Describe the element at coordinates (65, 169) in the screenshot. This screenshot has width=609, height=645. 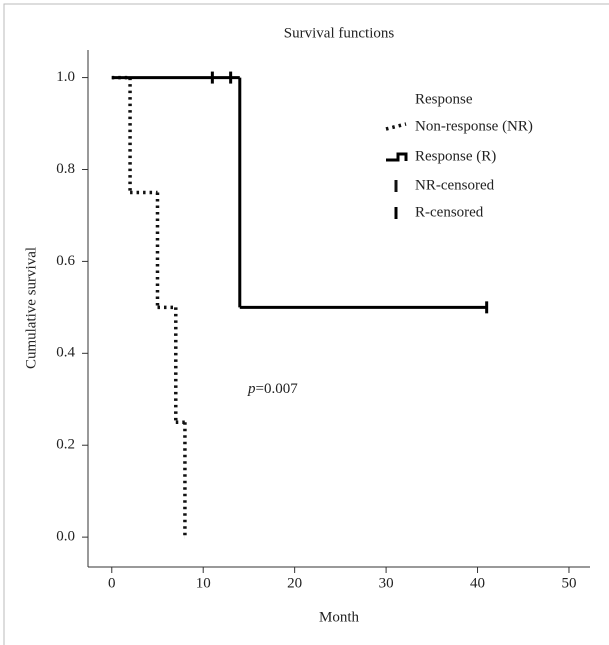
I see `y-tick-label: 0.8` at that location.